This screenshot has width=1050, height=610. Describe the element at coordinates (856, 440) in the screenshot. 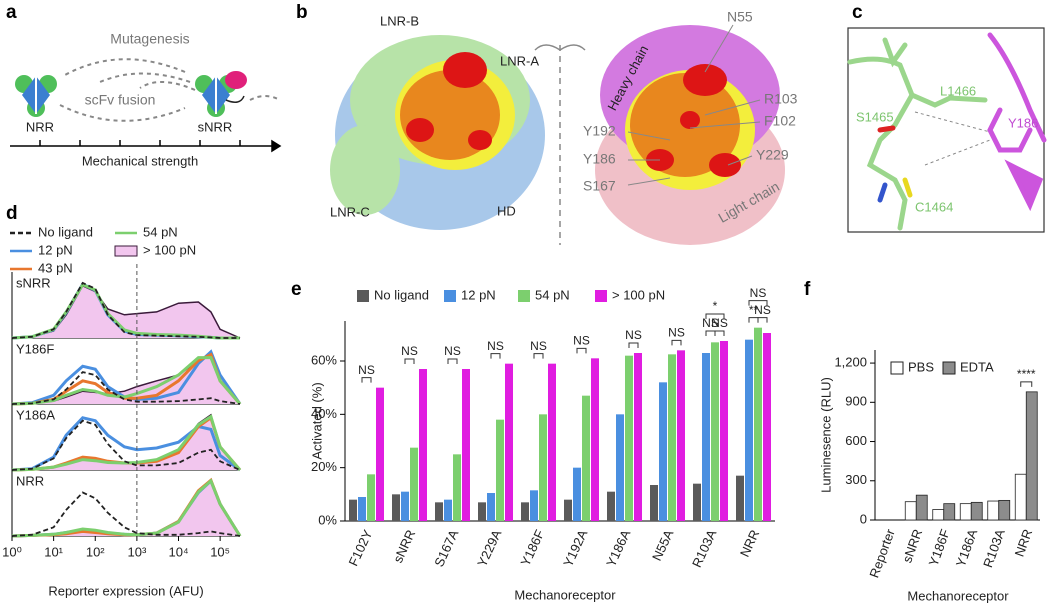

I see `y-tick-label: 600` at that location.